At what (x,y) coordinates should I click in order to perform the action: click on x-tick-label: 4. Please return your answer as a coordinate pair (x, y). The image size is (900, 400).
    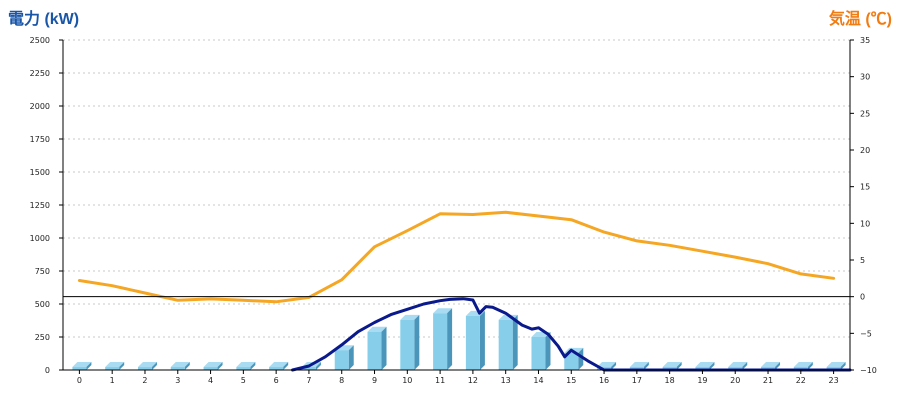
    Looking at the image, I should click on (210, 380).